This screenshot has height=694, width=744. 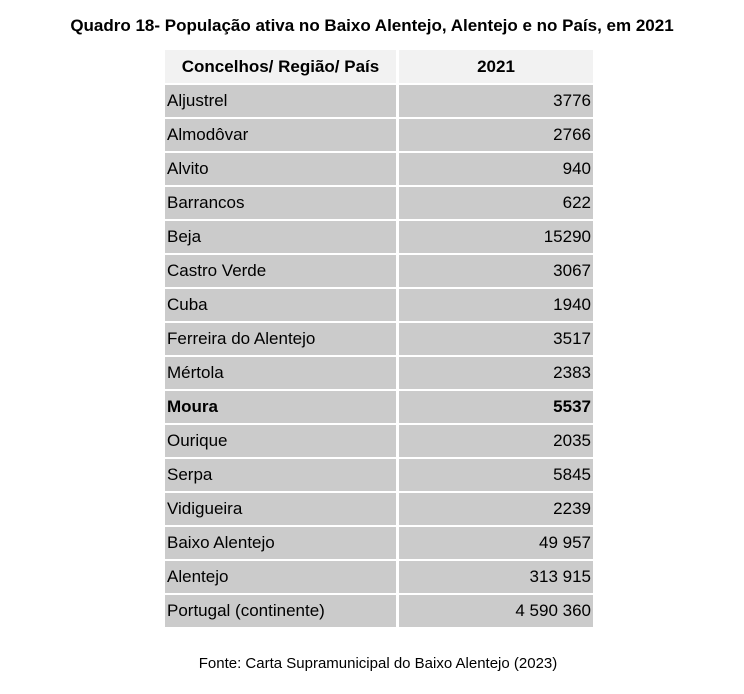 What do you see at coordinates (496, 543) in the screenshot?
I see `population-value: 49 957` at bounding box center [496, 543].